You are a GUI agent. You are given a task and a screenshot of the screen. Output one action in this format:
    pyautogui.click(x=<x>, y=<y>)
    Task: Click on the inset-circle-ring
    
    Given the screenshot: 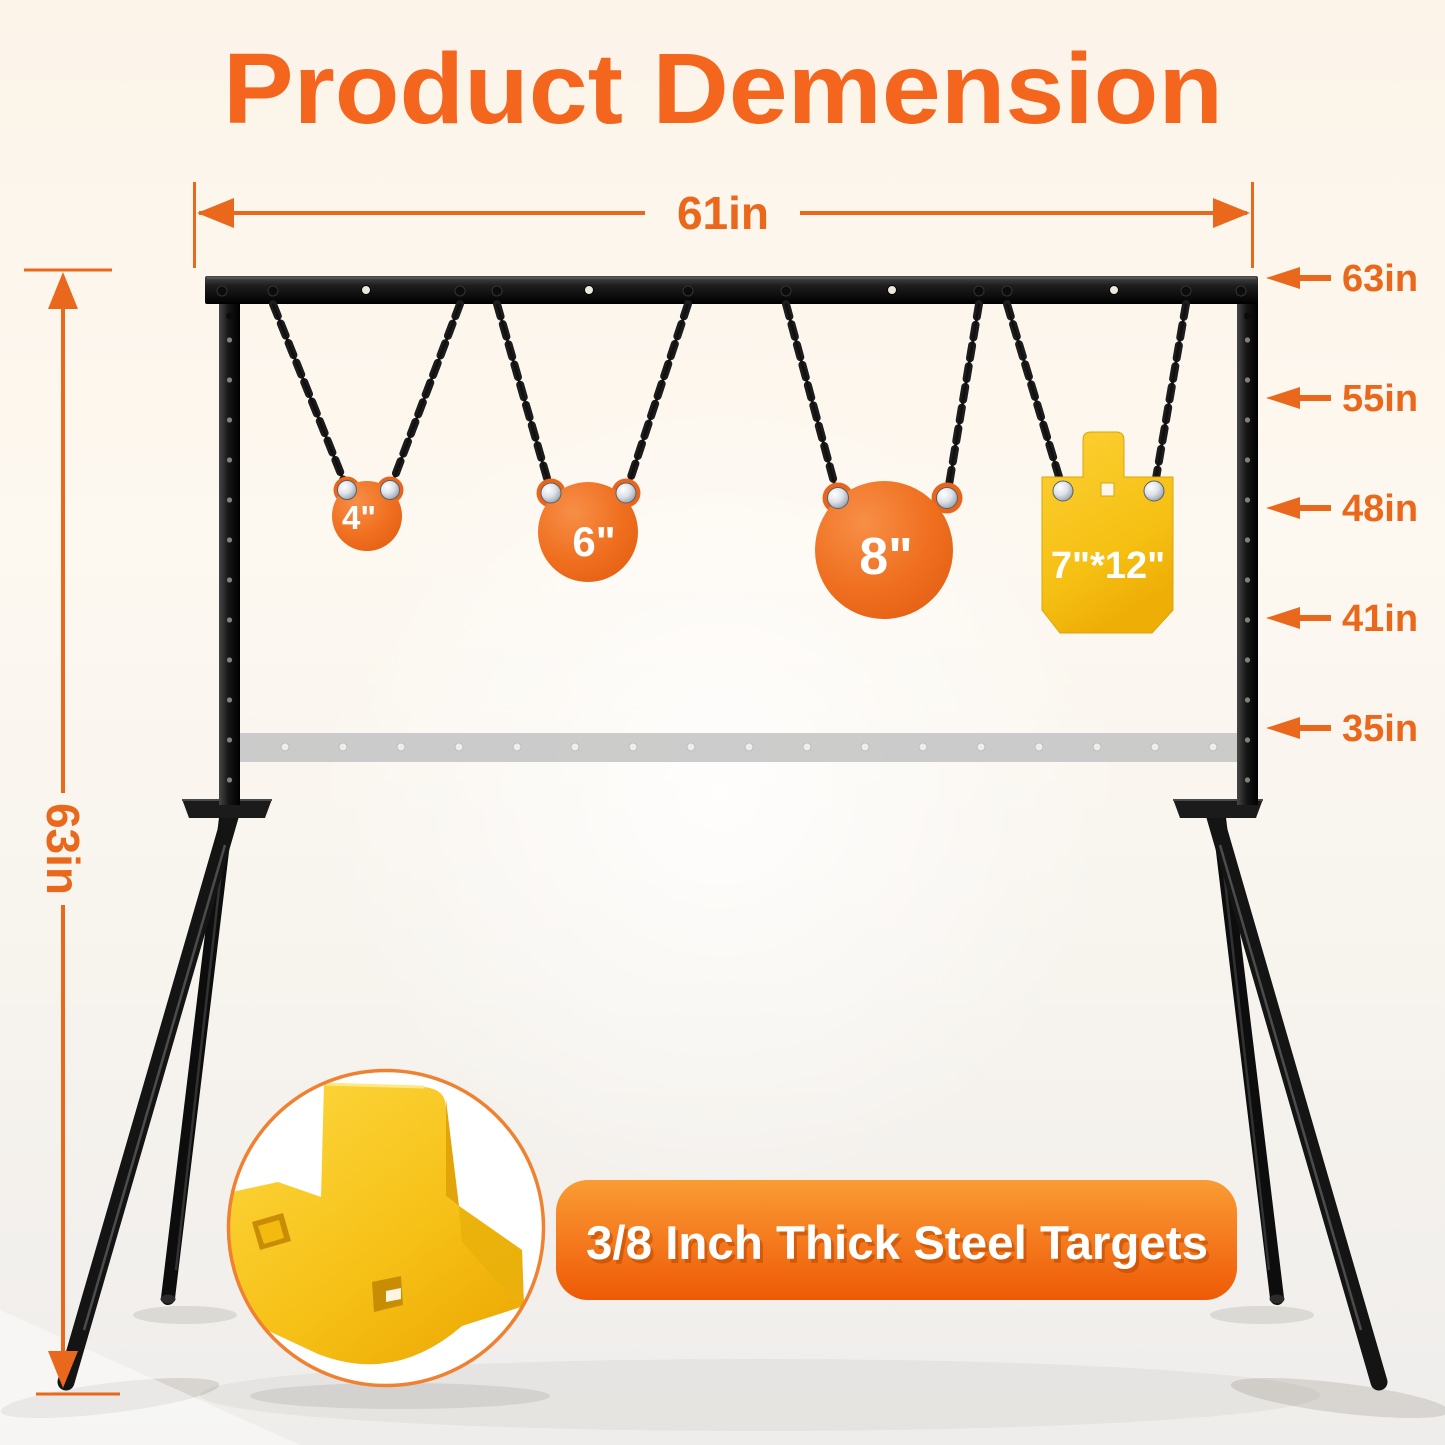 What is the action you would take?
    pyautogui.click(x=386, y=1228)
    